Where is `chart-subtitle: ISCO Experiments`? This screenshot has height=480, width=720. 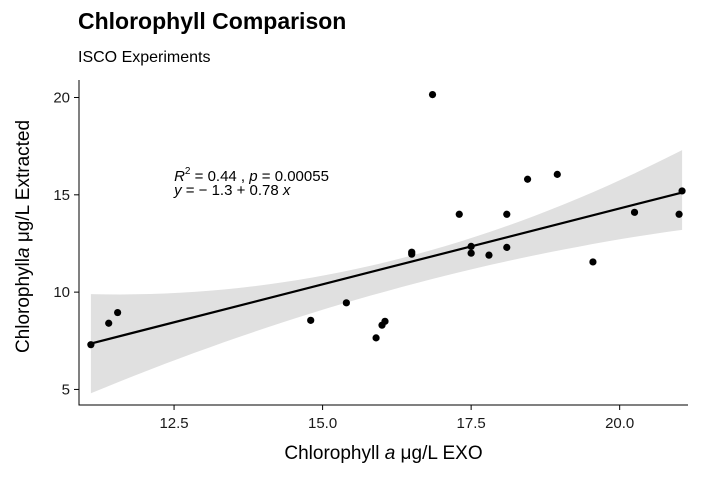
chart-subtitle: ISCO Experiments is located at coordinates (144, 57).